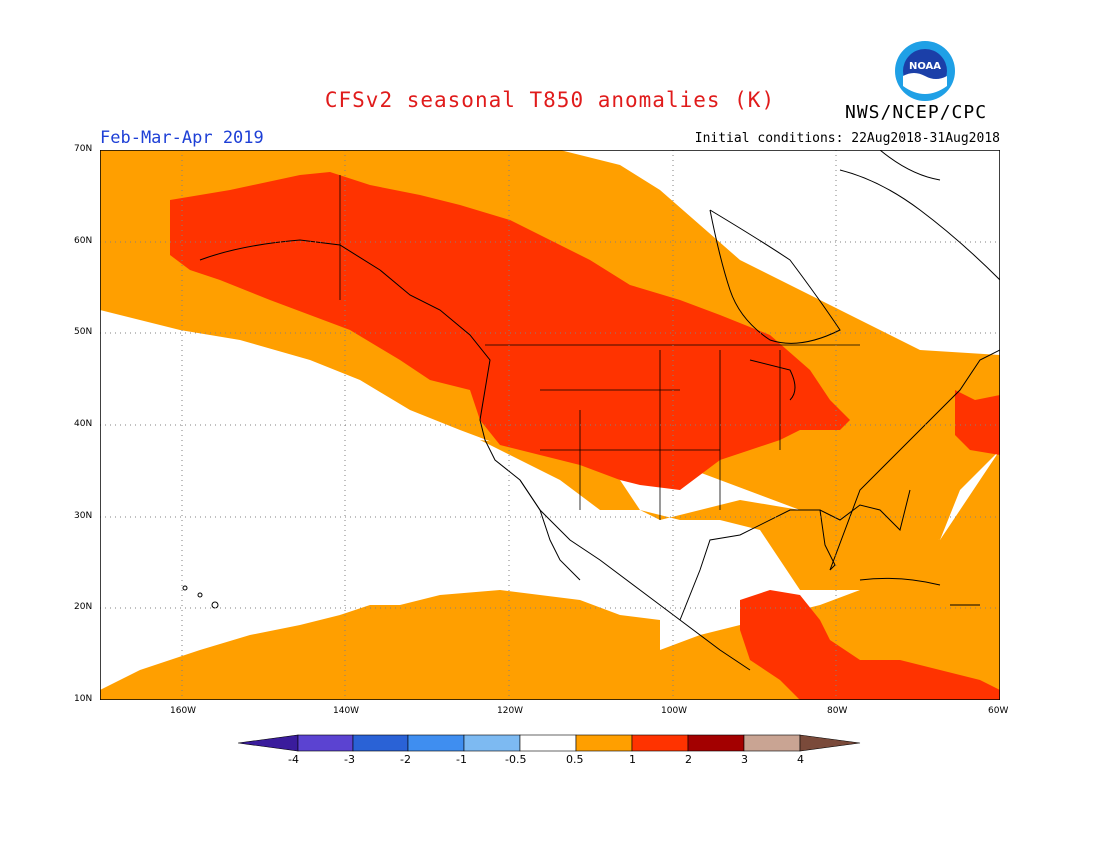  What do you see at coordinates (510, 711) in the screenshot?
I see `lon-label-120w: 120W` at bounding box center [510, 711].